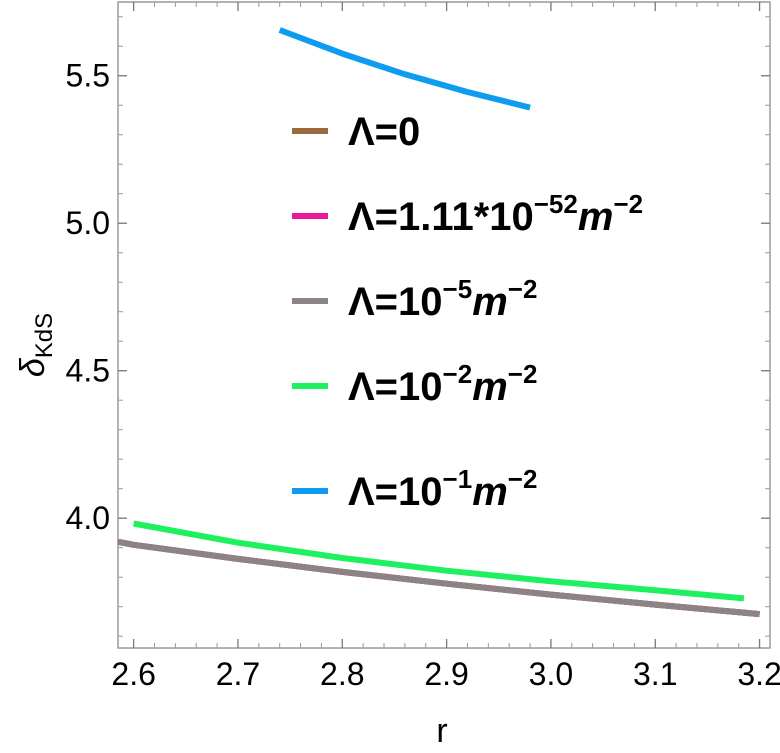 The width and height of the screenshot is (780, 753). Describe the element at coordinates (458, 479) in the screenshot. I see `legend-label-exponent: −1` at that location.